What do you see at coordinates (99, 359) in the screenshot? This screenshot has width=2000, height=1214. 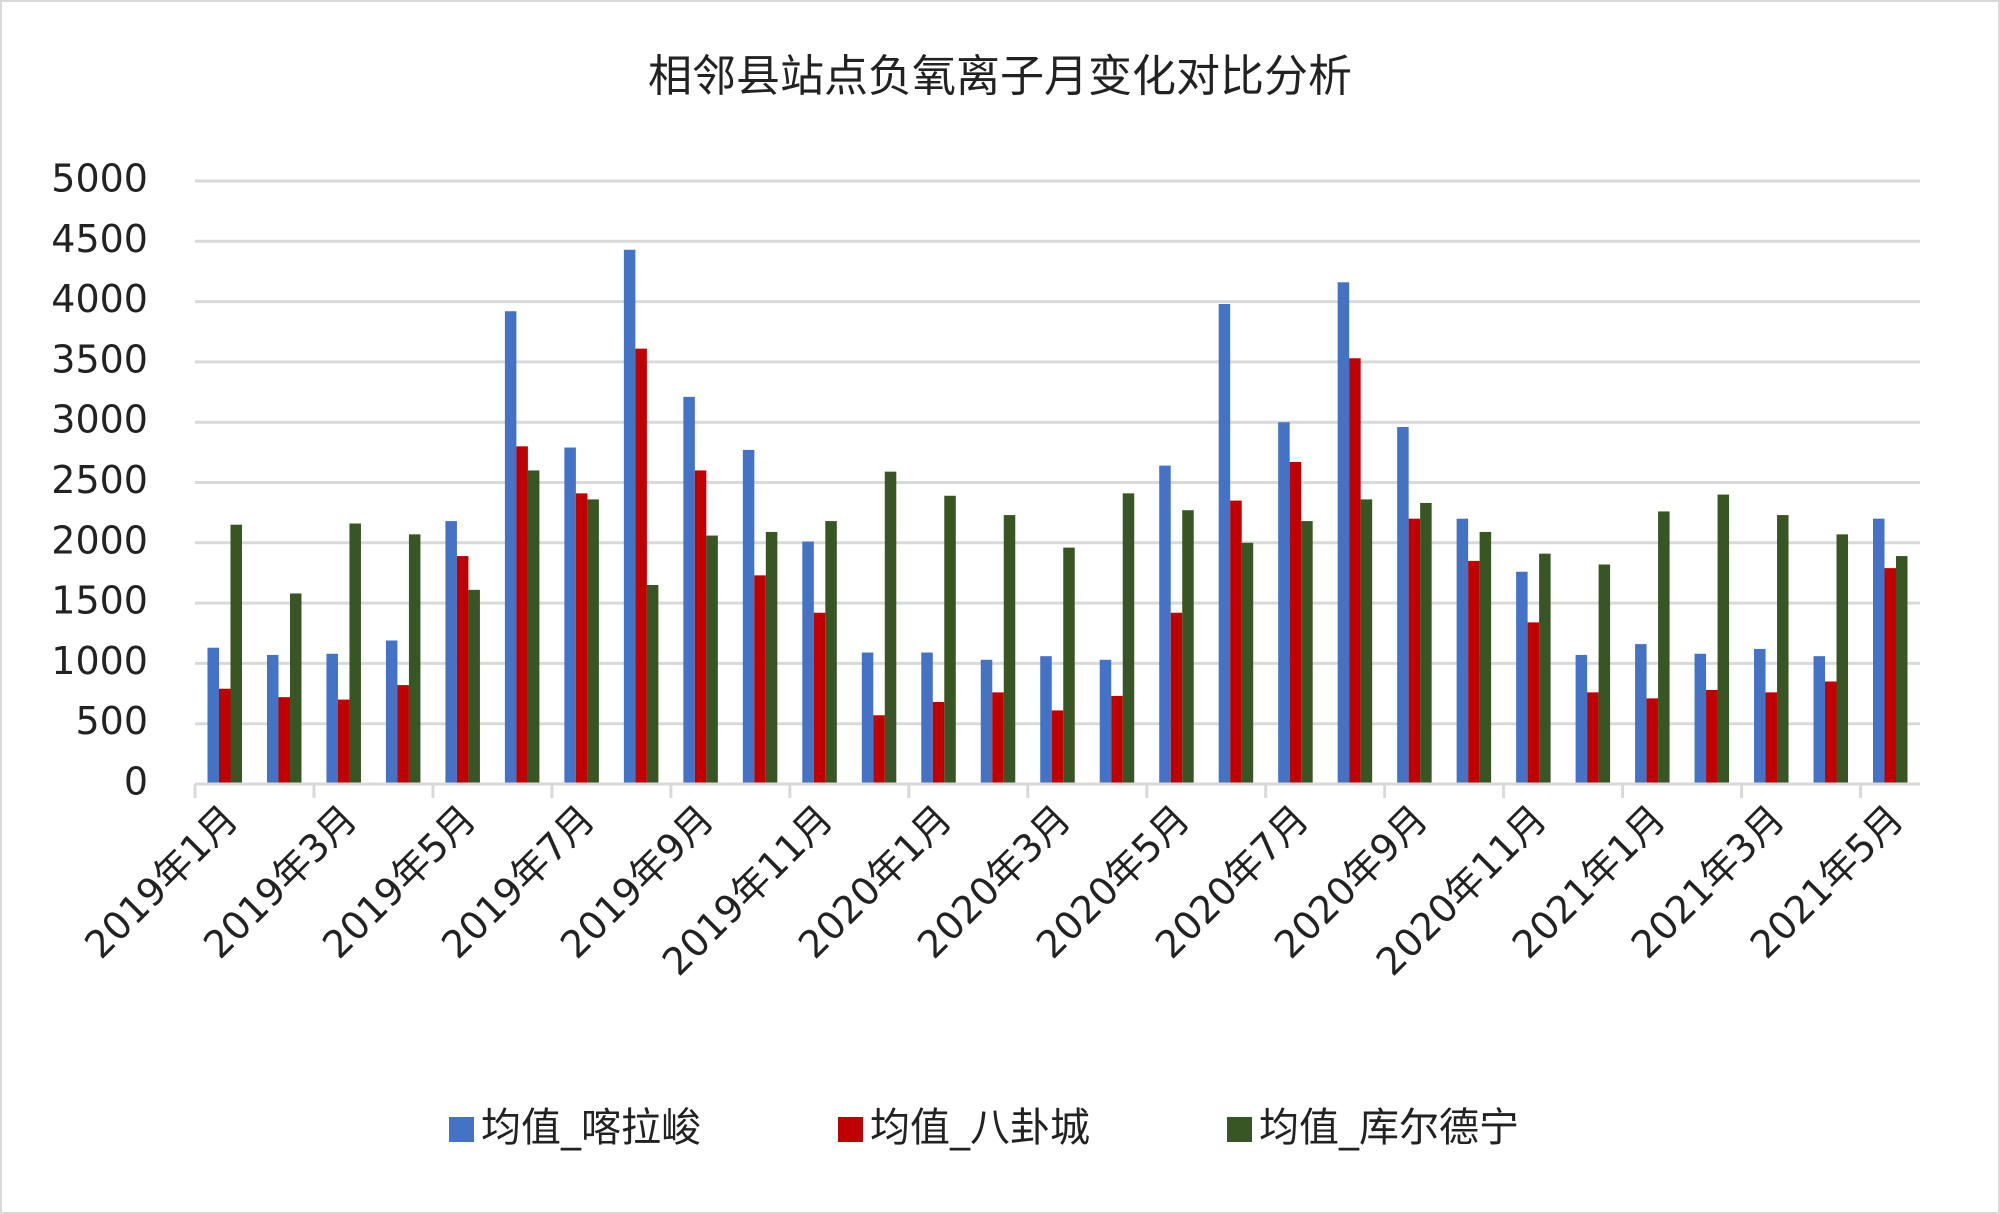 I see `y-tick-label: 3500` at bounding box center [99, 359].